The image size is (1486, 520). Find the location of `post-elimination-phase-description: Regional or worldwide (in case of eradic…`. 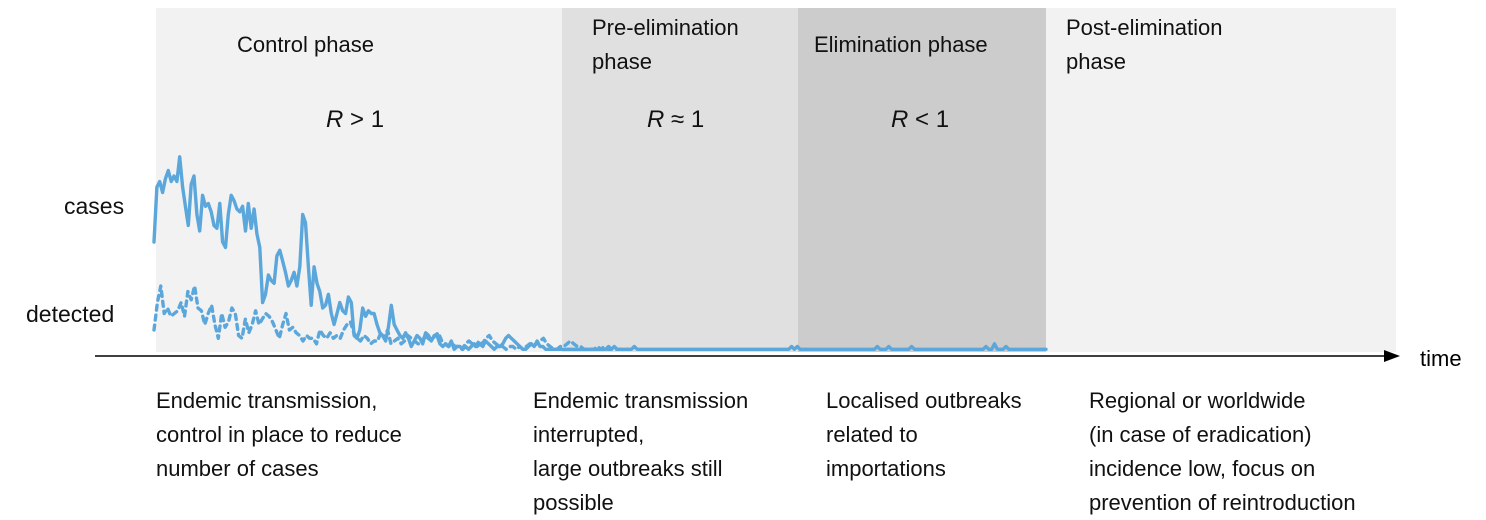

post-elimination-phase-description: Regional or worldwide (in case of eradic… is located at coordinates (1222, 451).